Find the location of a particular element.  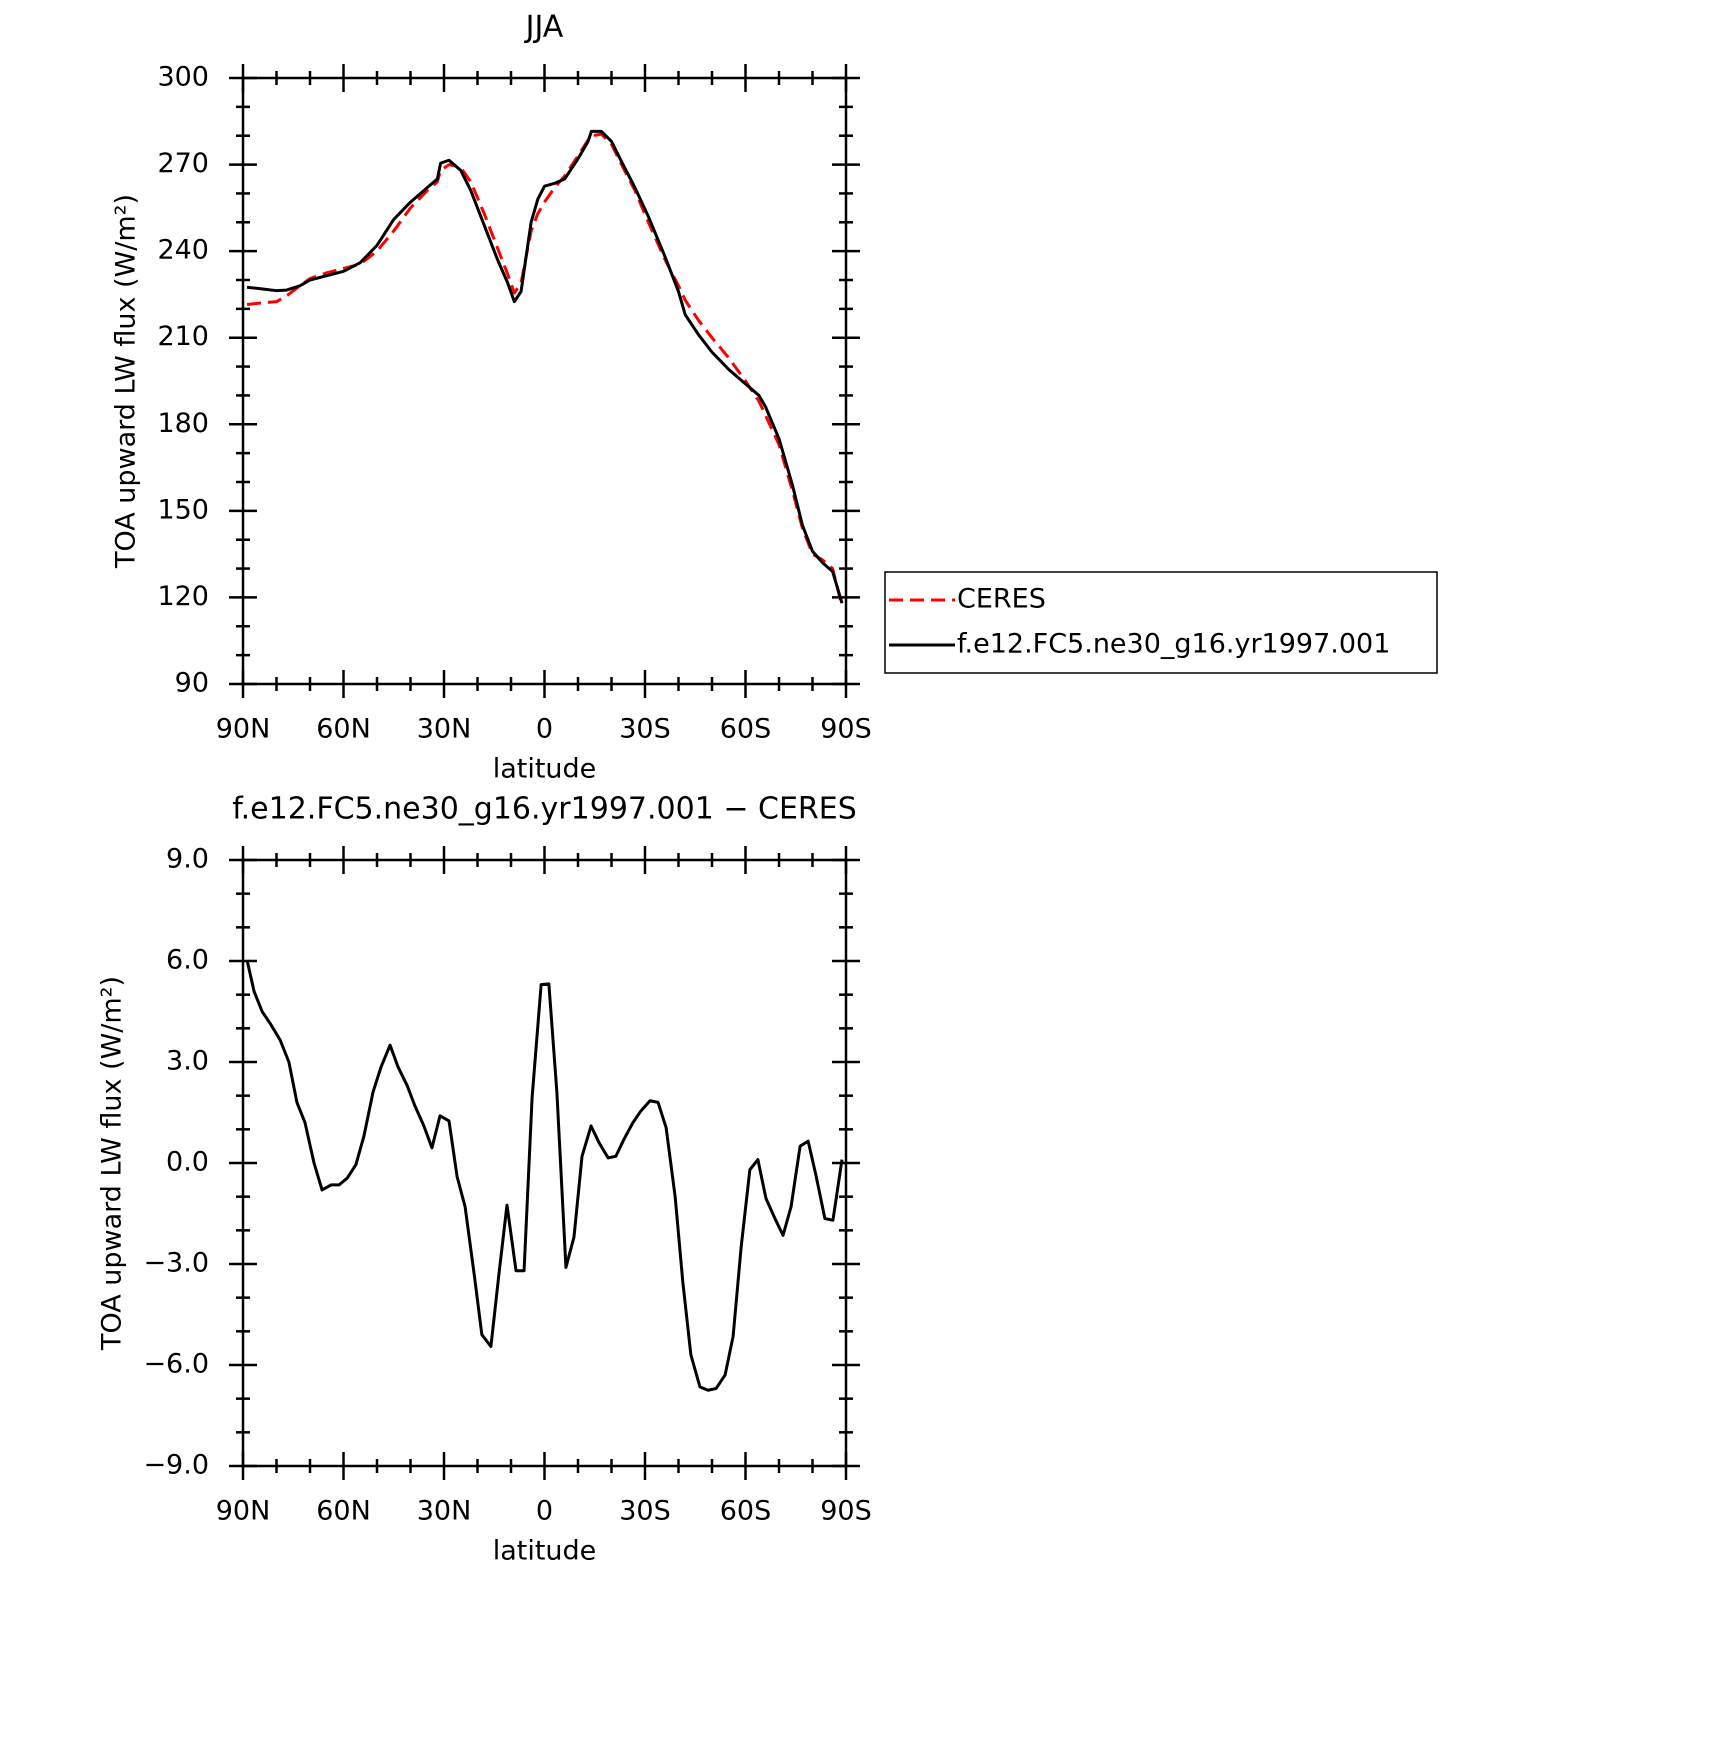

y-tick-label: 6.0 is located at coordinates (187, 960).